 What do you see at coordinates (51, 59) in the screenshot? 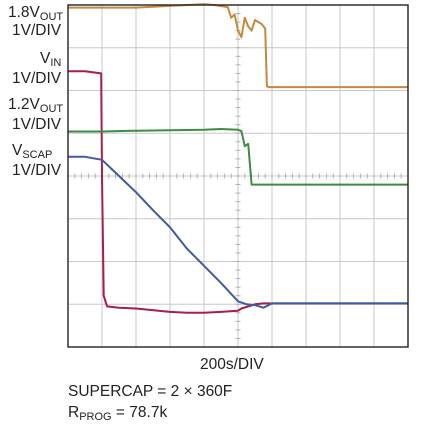
I see `channel-label-vin: VIN` at bounding box center [51, 59].